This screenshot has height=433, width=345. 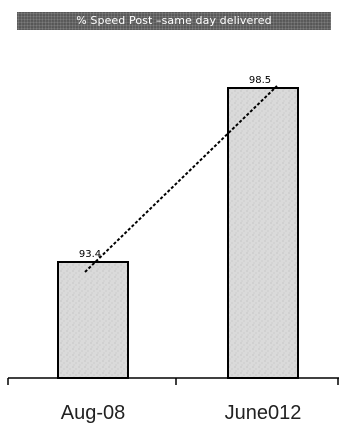 I want to click on x-tick-label: June012, so click(x=263, y=413).